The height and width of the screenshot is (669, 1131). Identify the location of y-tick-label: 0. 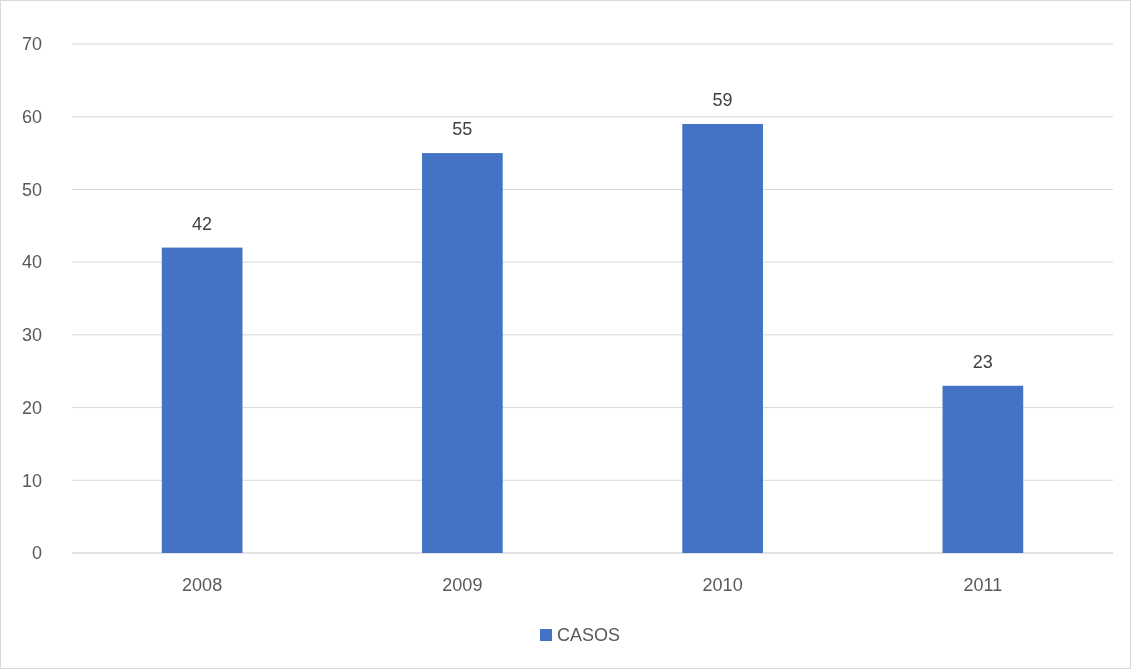
(36, 553).